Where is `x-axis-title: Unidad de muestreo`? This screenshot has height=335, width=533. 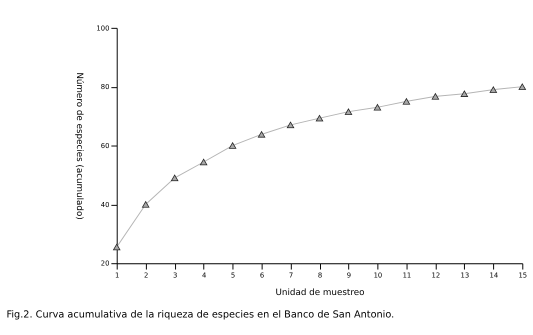
x-axis-title: Unidad de muestreo is located at coordinates (320, 293).